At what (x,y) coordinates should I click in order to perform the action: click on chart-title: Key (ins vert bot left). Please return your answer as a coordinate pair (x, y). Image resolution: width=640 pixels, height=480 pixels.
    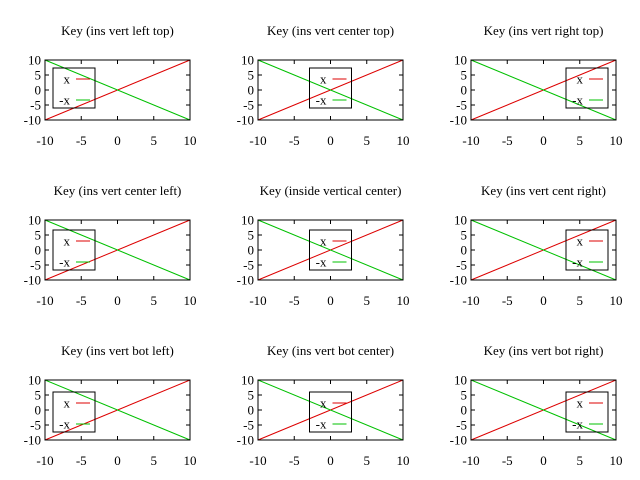
    Looking at the image, I should click on (117, 350).